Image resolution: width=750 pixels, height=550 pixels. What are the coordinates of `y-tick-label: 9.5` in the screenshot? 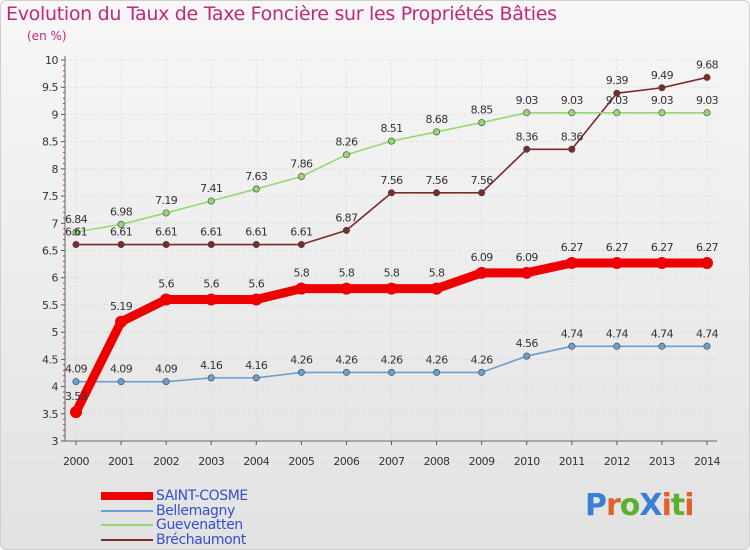 It's located at (50, 87).